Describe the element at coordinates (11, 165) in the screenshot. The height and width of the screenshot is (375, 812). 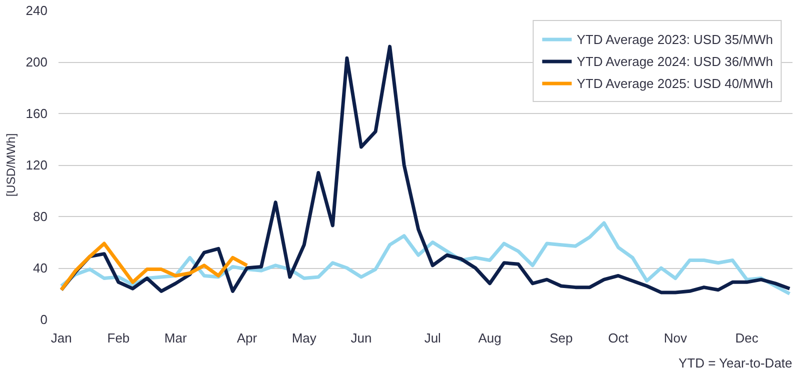
I see `y-axis-title: [USD/MWh]` at that location.